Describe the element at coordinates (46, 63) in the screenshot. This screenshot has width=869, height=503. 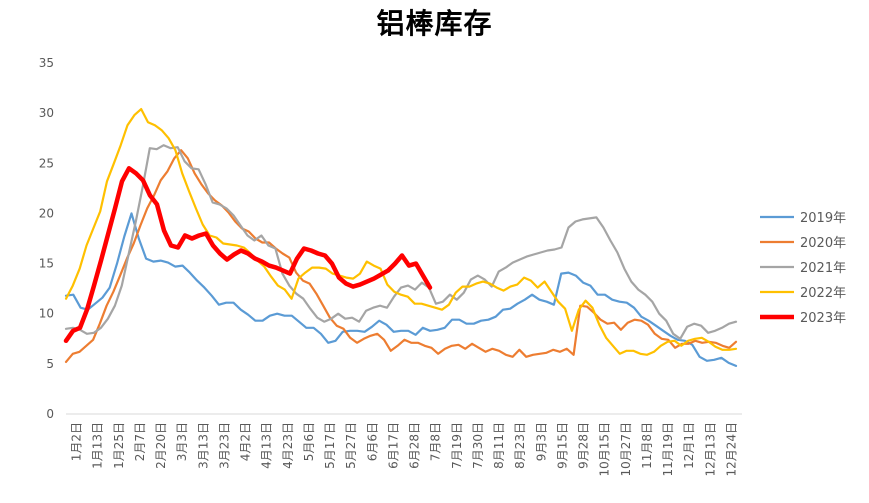
I see `y-tick-label: 35` at that location.